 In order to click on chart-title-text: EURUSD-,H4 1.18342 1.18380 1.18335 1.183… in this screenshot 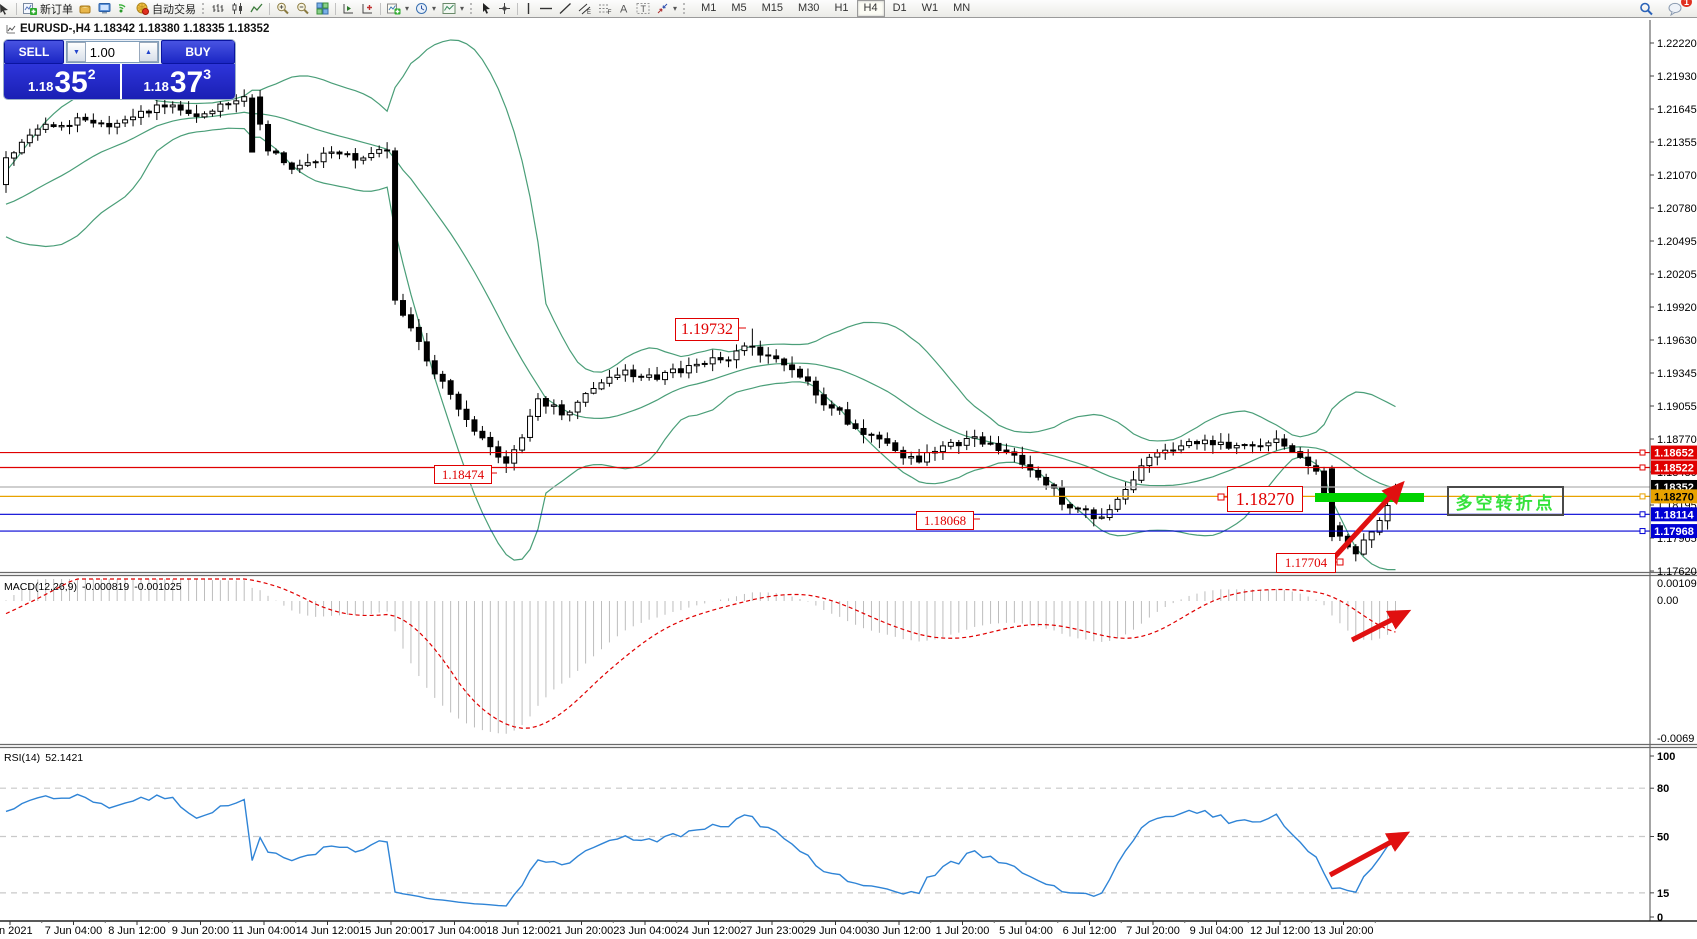, I will do `click(145, 29)`.